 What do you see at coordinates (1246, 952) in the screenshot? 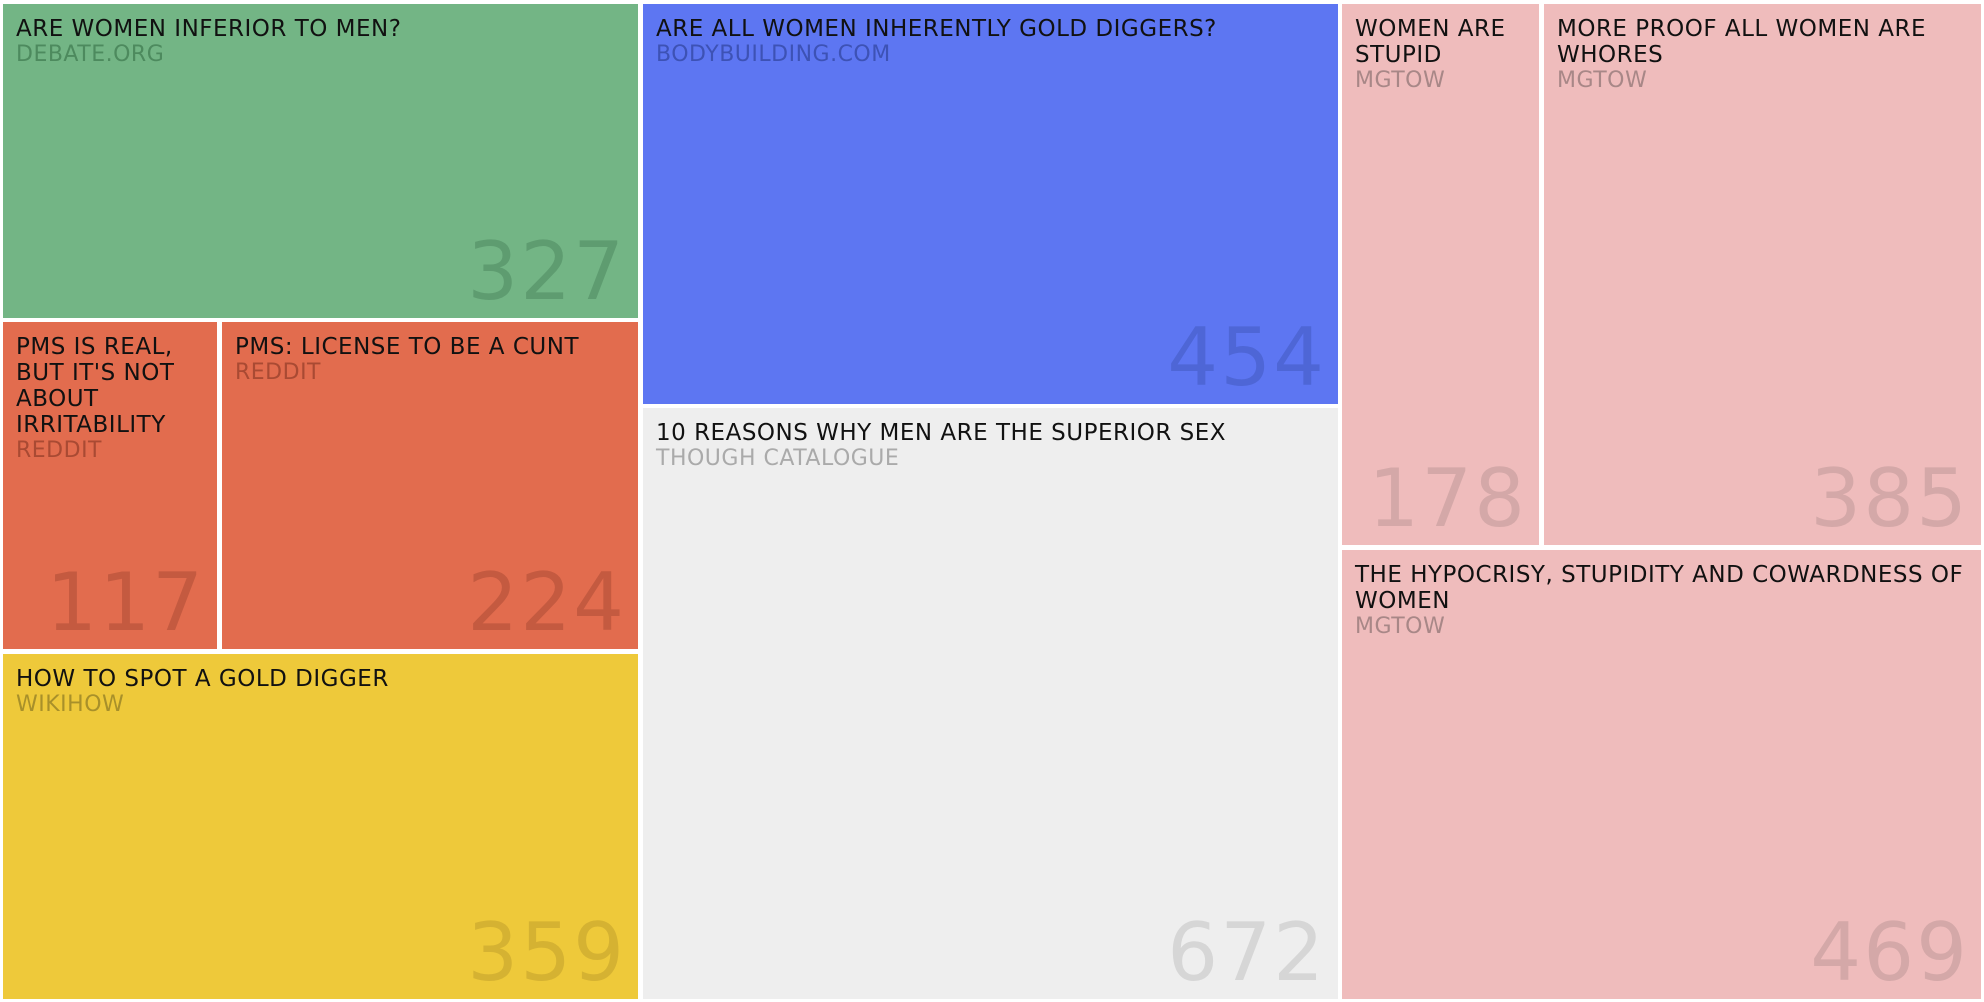
I see `tile-value: 672` at bounding box center [1246, 952].